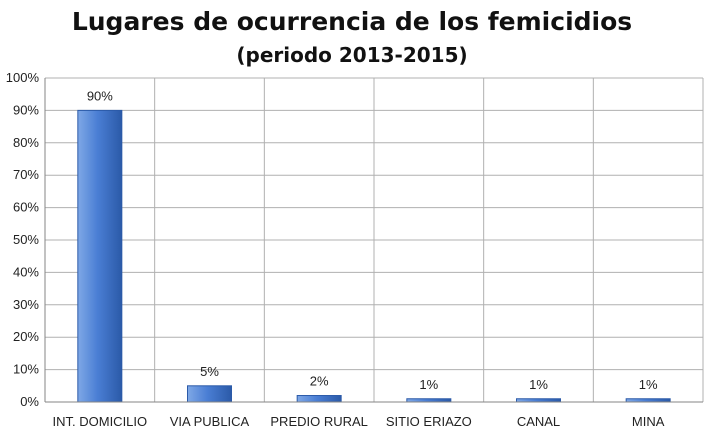 Image resolution: width=705 pixels, height=429 pixels. Describe the element at coordinates (100, 95) in the screenshot. I see `data-label: 90%` at that location.